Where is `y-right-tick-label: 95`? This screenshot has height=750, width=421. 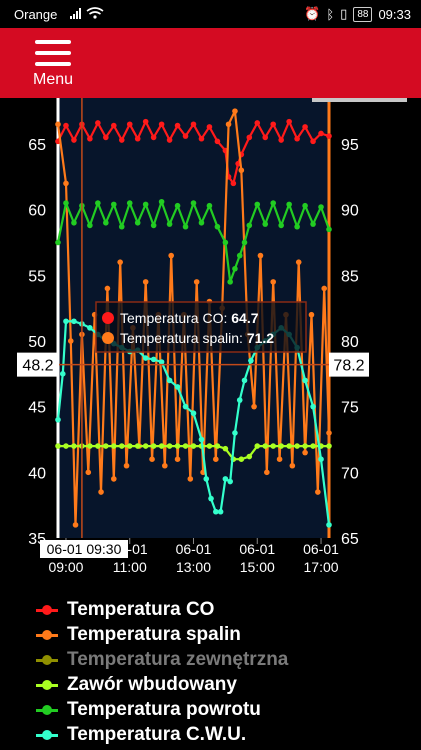
y-right-tick-label: 95 is located at coordinates (350, 145).